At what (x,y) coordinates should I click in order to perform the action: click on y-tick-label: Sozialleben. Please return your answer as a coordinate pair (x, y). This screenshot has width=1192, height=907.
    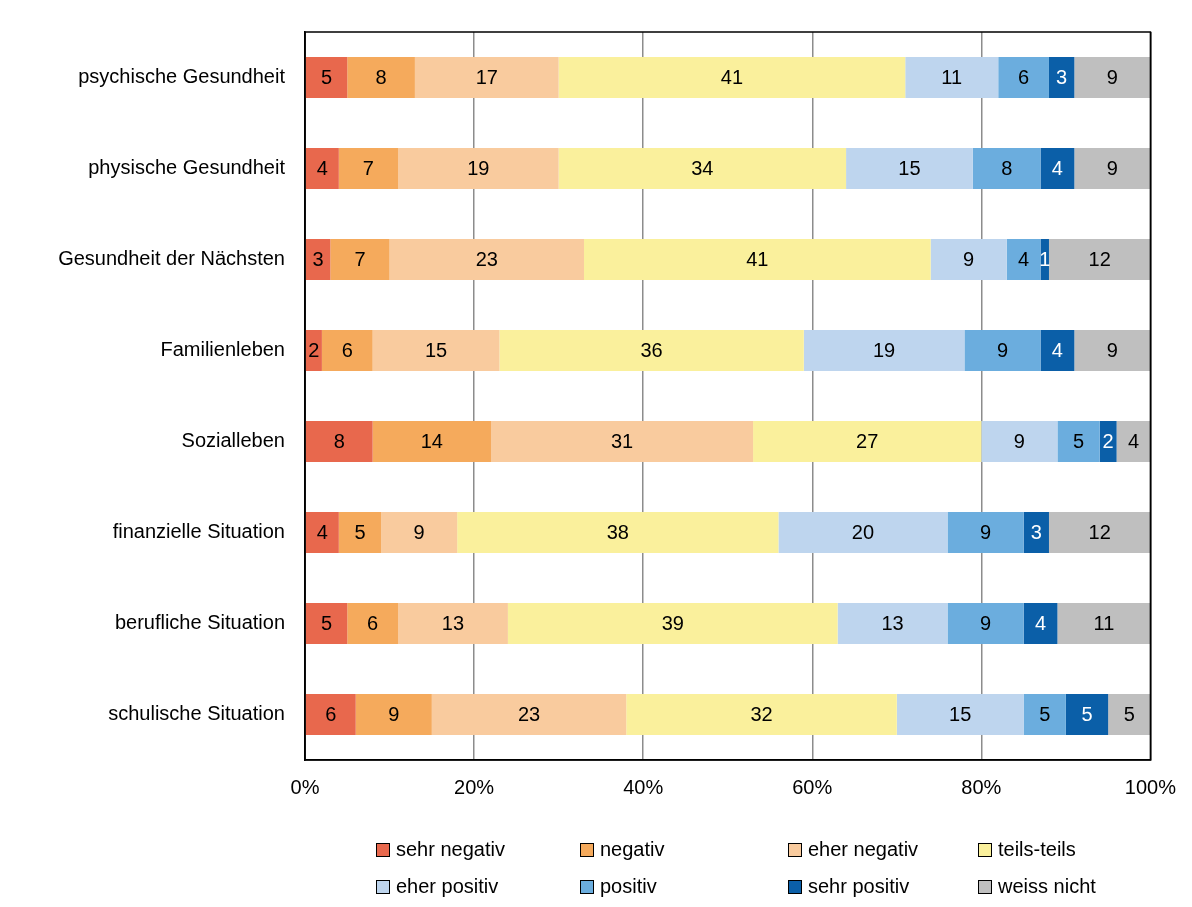
    Looking at the image, I should click on (233, 440).